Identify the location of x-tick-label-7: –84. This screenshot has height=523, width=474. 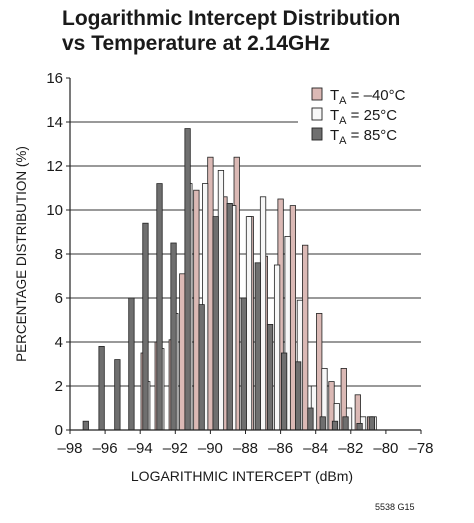
(315, 448).